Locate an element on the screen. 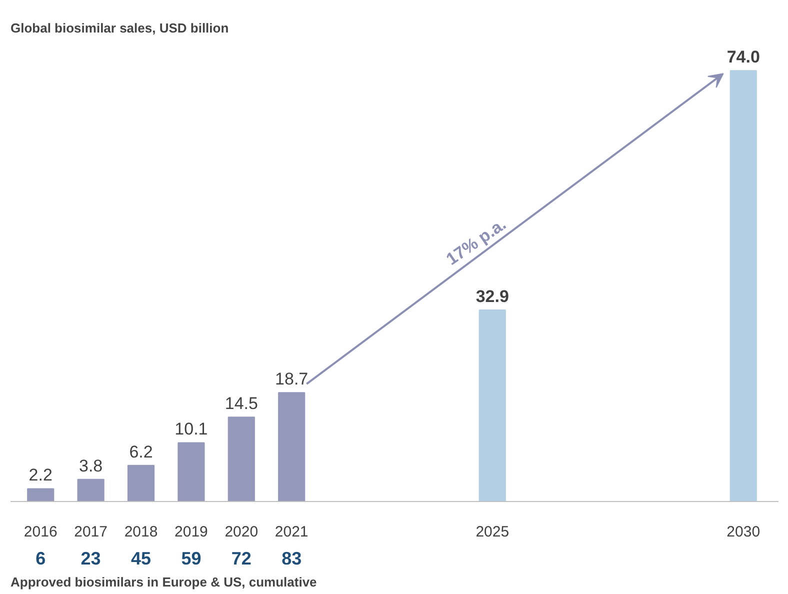 The width and height of the screenshot is (788, 594). x-tick-label: 2021 is located at coordinates (291, 532).